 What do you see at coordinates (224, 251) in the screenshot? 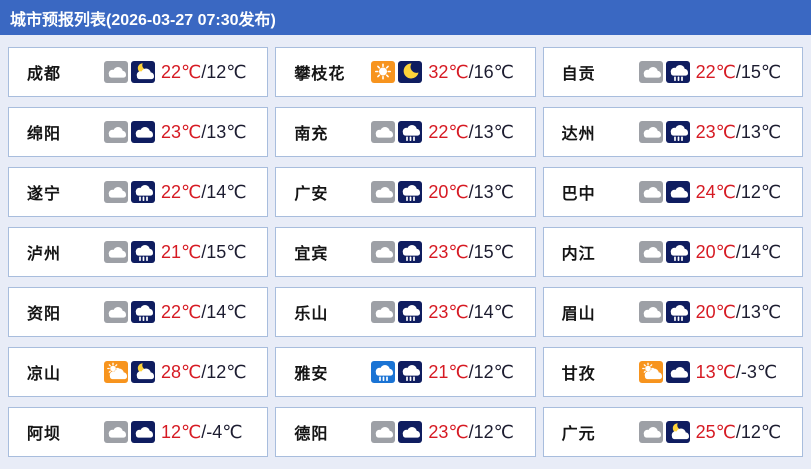
I see `low-temp: /15℃` at bounding box center [224, 251].